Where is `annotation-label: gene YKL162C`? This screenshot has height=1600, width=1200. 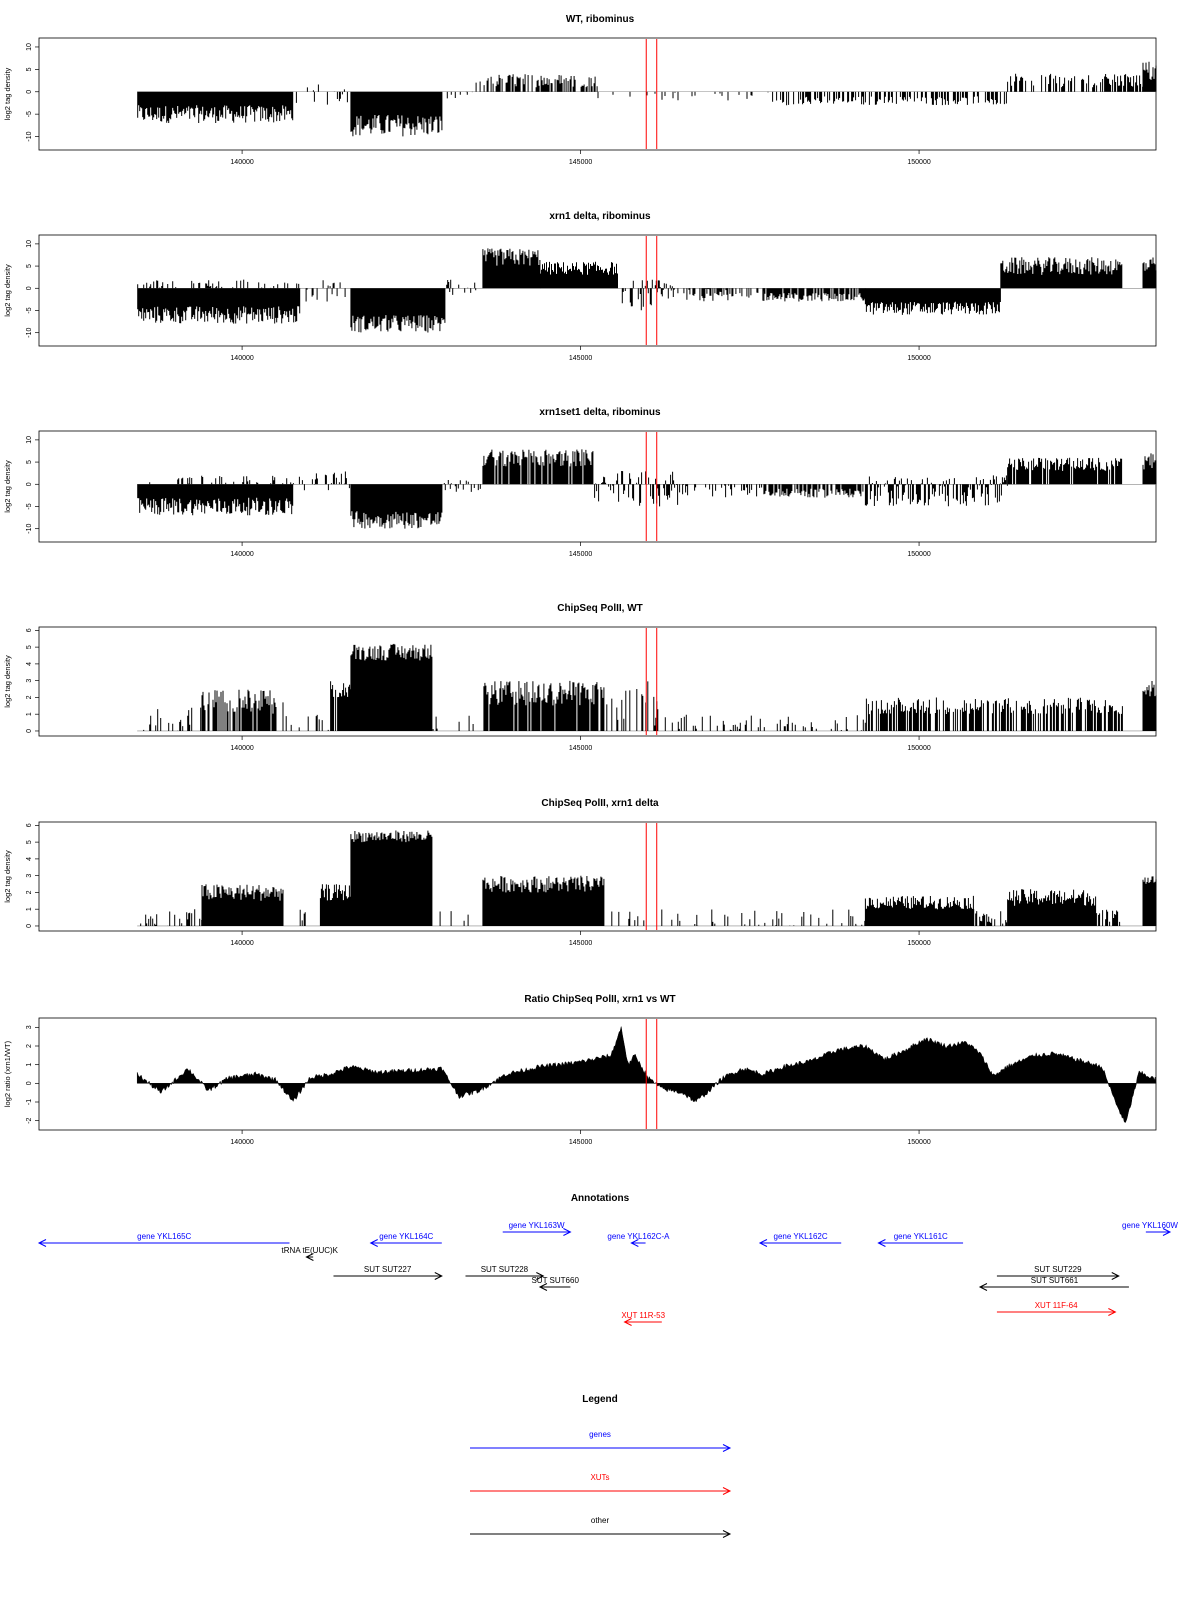
annotation-label: gene YKL162C is located at coordinates (801, 1236).